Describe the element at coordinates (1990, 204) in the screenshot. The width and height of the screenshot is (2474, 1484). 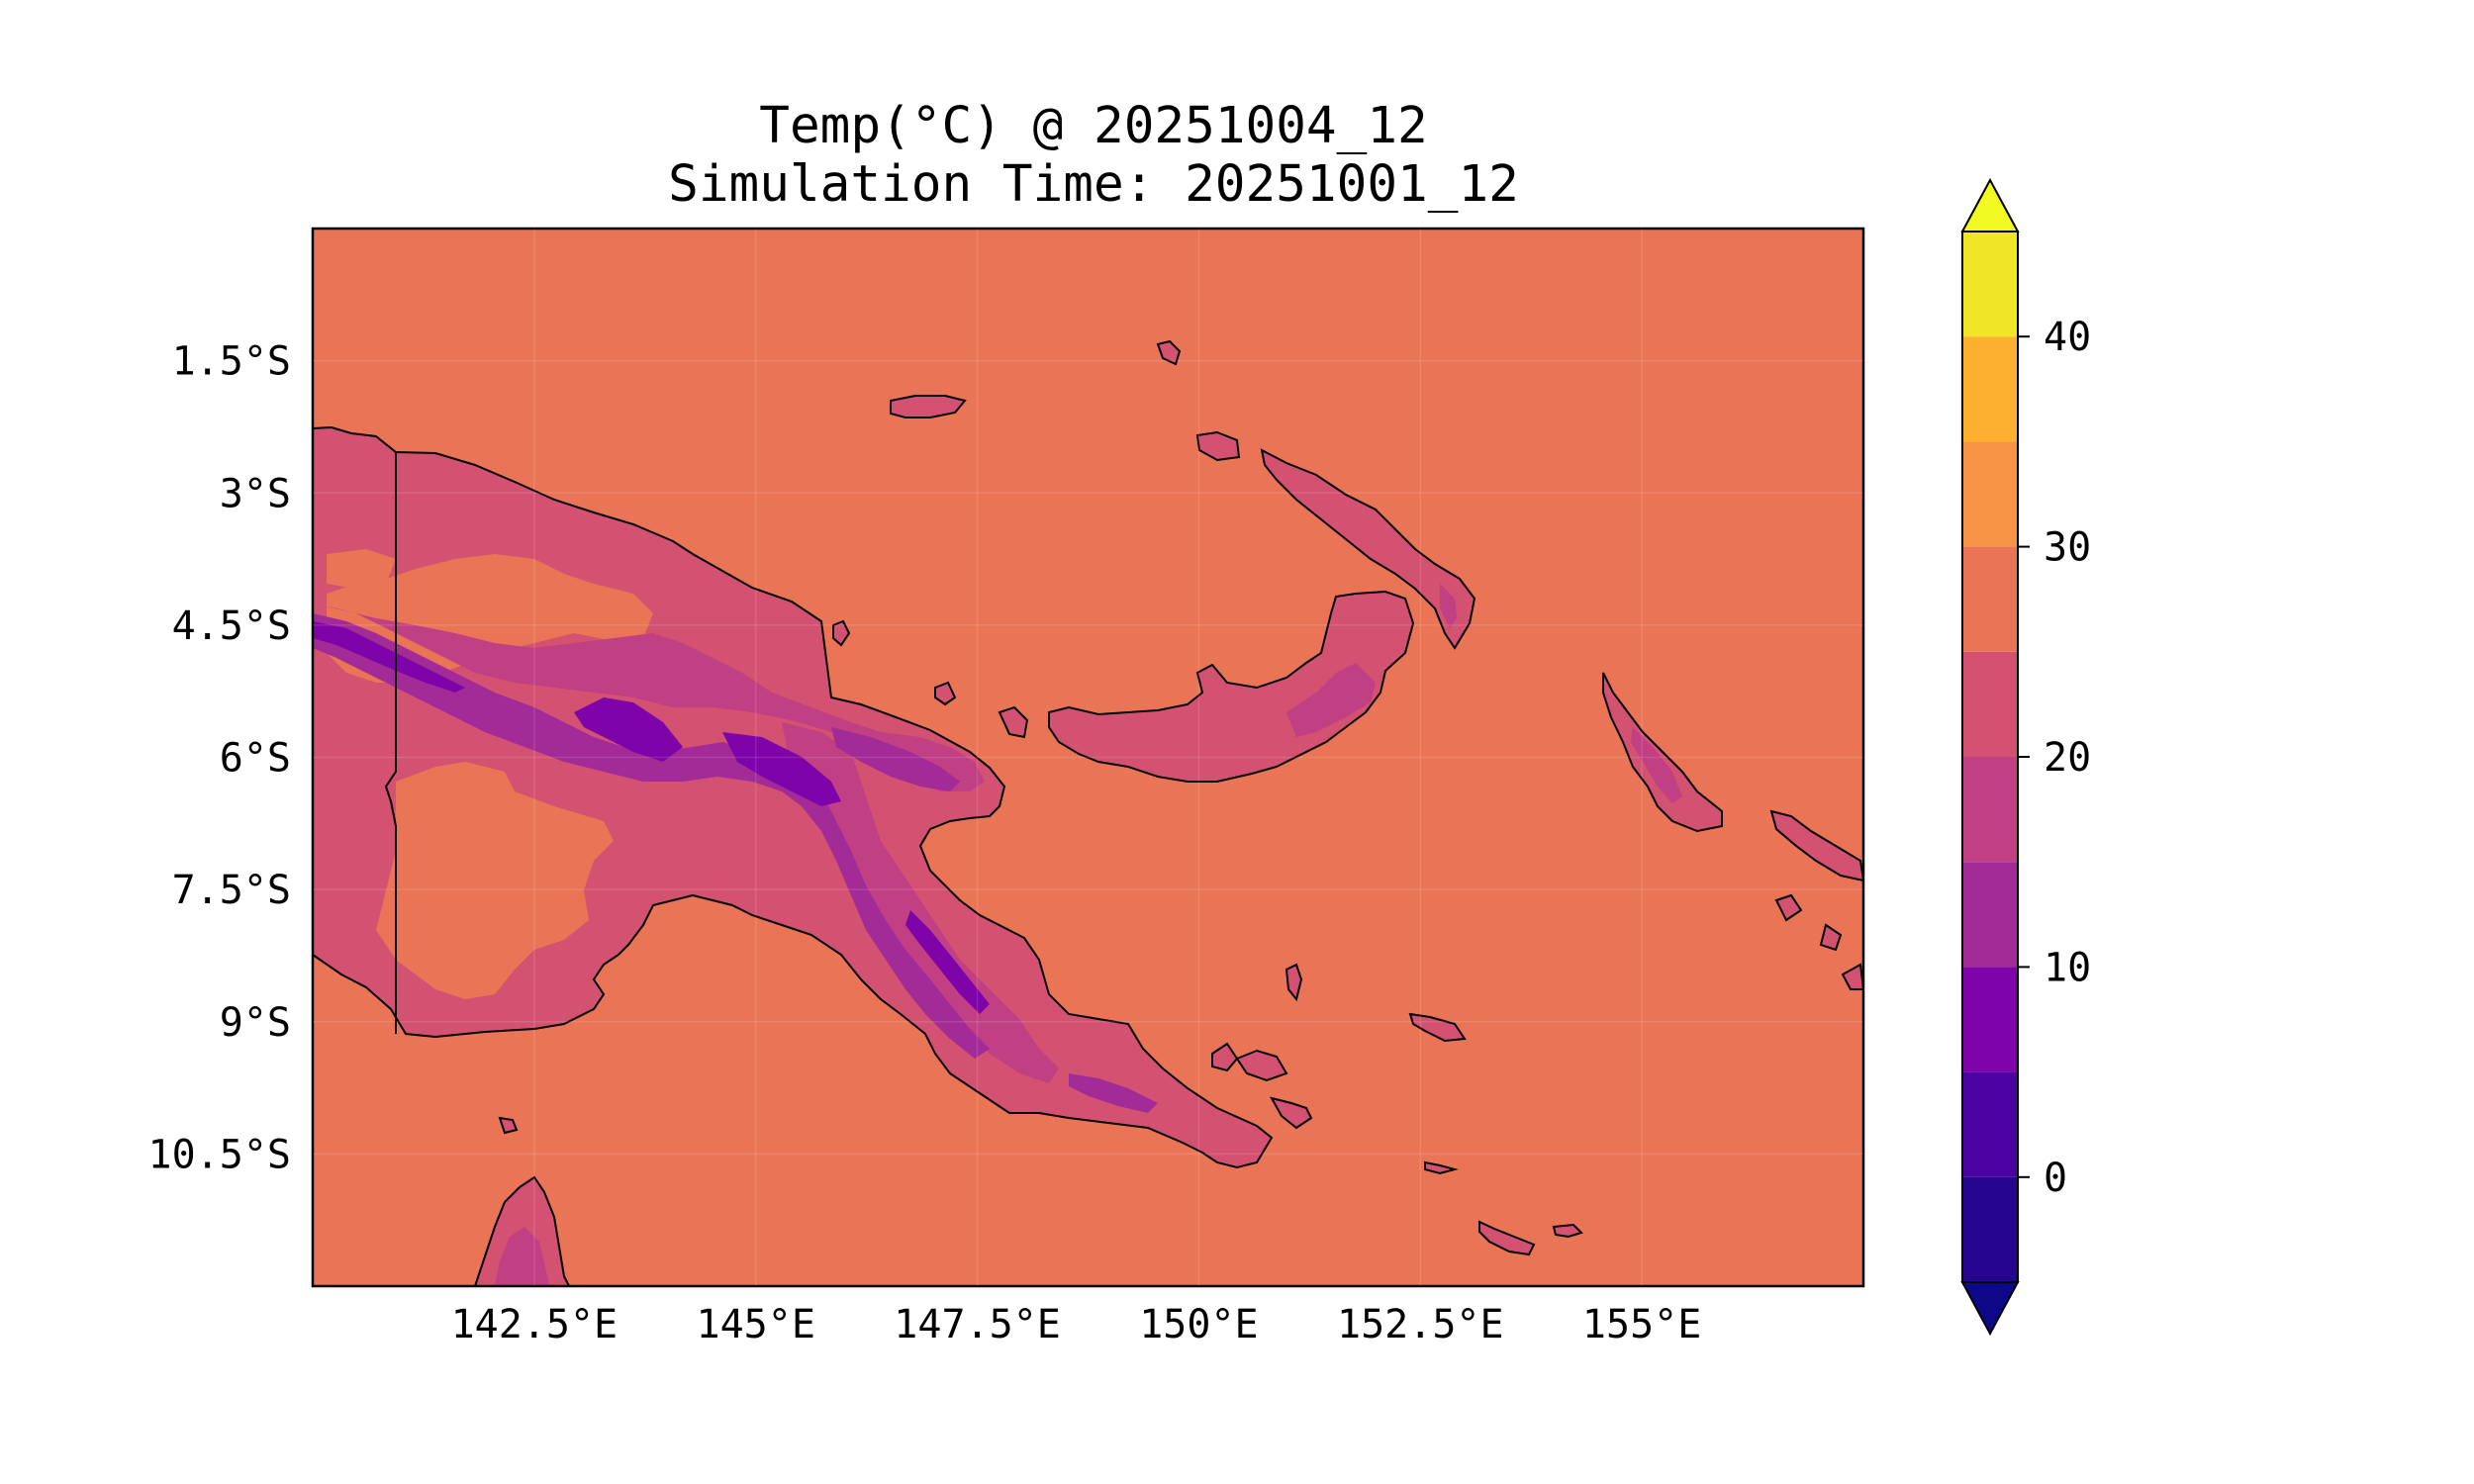
I see `colorbar-extend-max` at that location.